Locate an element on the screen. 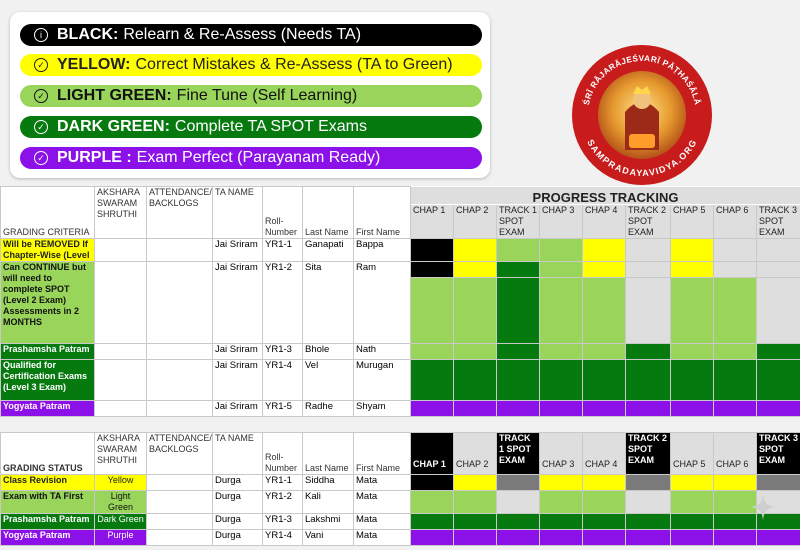 The width and height of the screenshot is (800, 550). sparkle-icon is located at coordinates (763, 507).